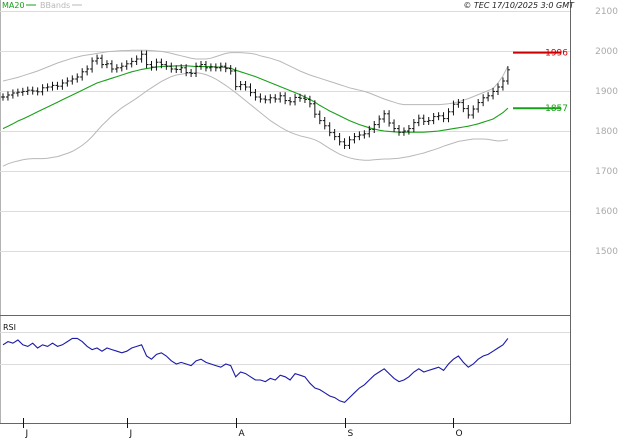 The image size is (627, 440). What do you see at coordinates (606, 172) in the screenshot?
I see `y-tick-label: 1700` at bounding box center [606, 172].